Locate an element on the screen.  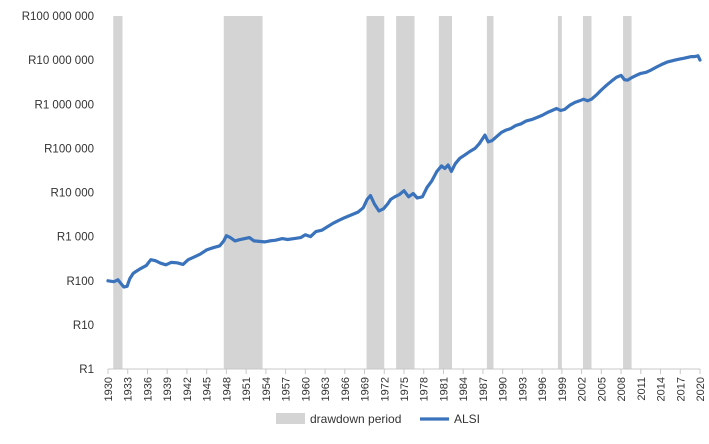
y-tick-label: R100 is located at coordinates (81, 282).